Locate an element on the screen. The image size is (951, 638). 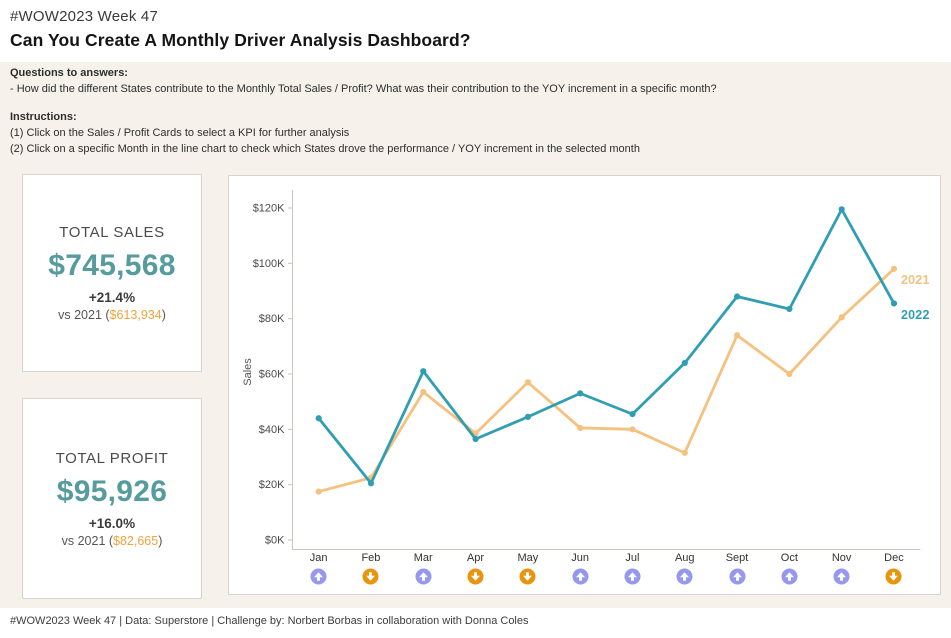
data-point-2022-may is located at coordinates (527, 416).